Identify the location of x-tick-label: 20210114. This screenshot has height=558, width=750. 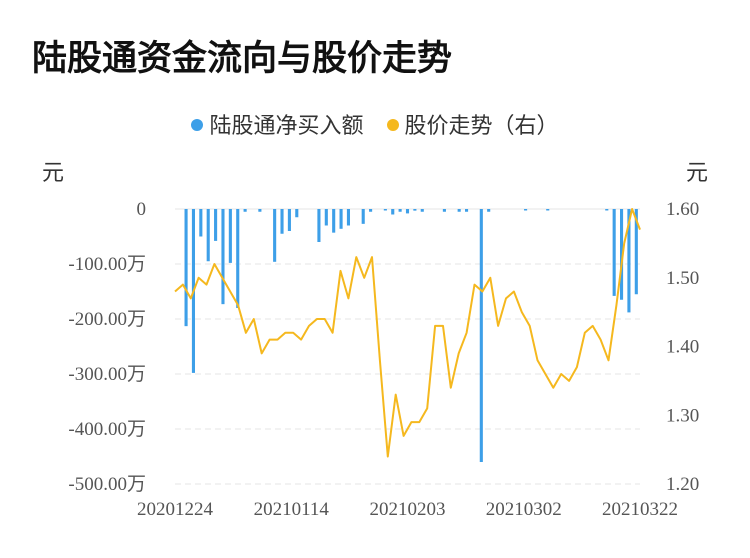
(292, 509).